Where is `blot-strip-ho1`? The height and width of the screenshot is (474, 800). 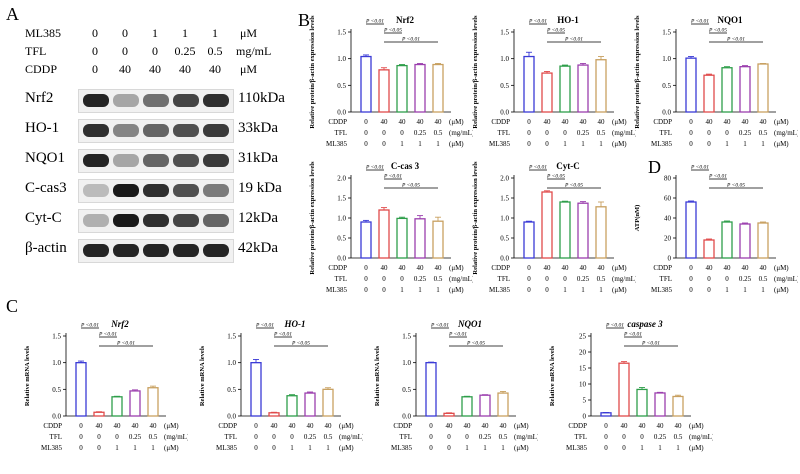
blot-strip-ho1 is located at coordinates (156, 131).